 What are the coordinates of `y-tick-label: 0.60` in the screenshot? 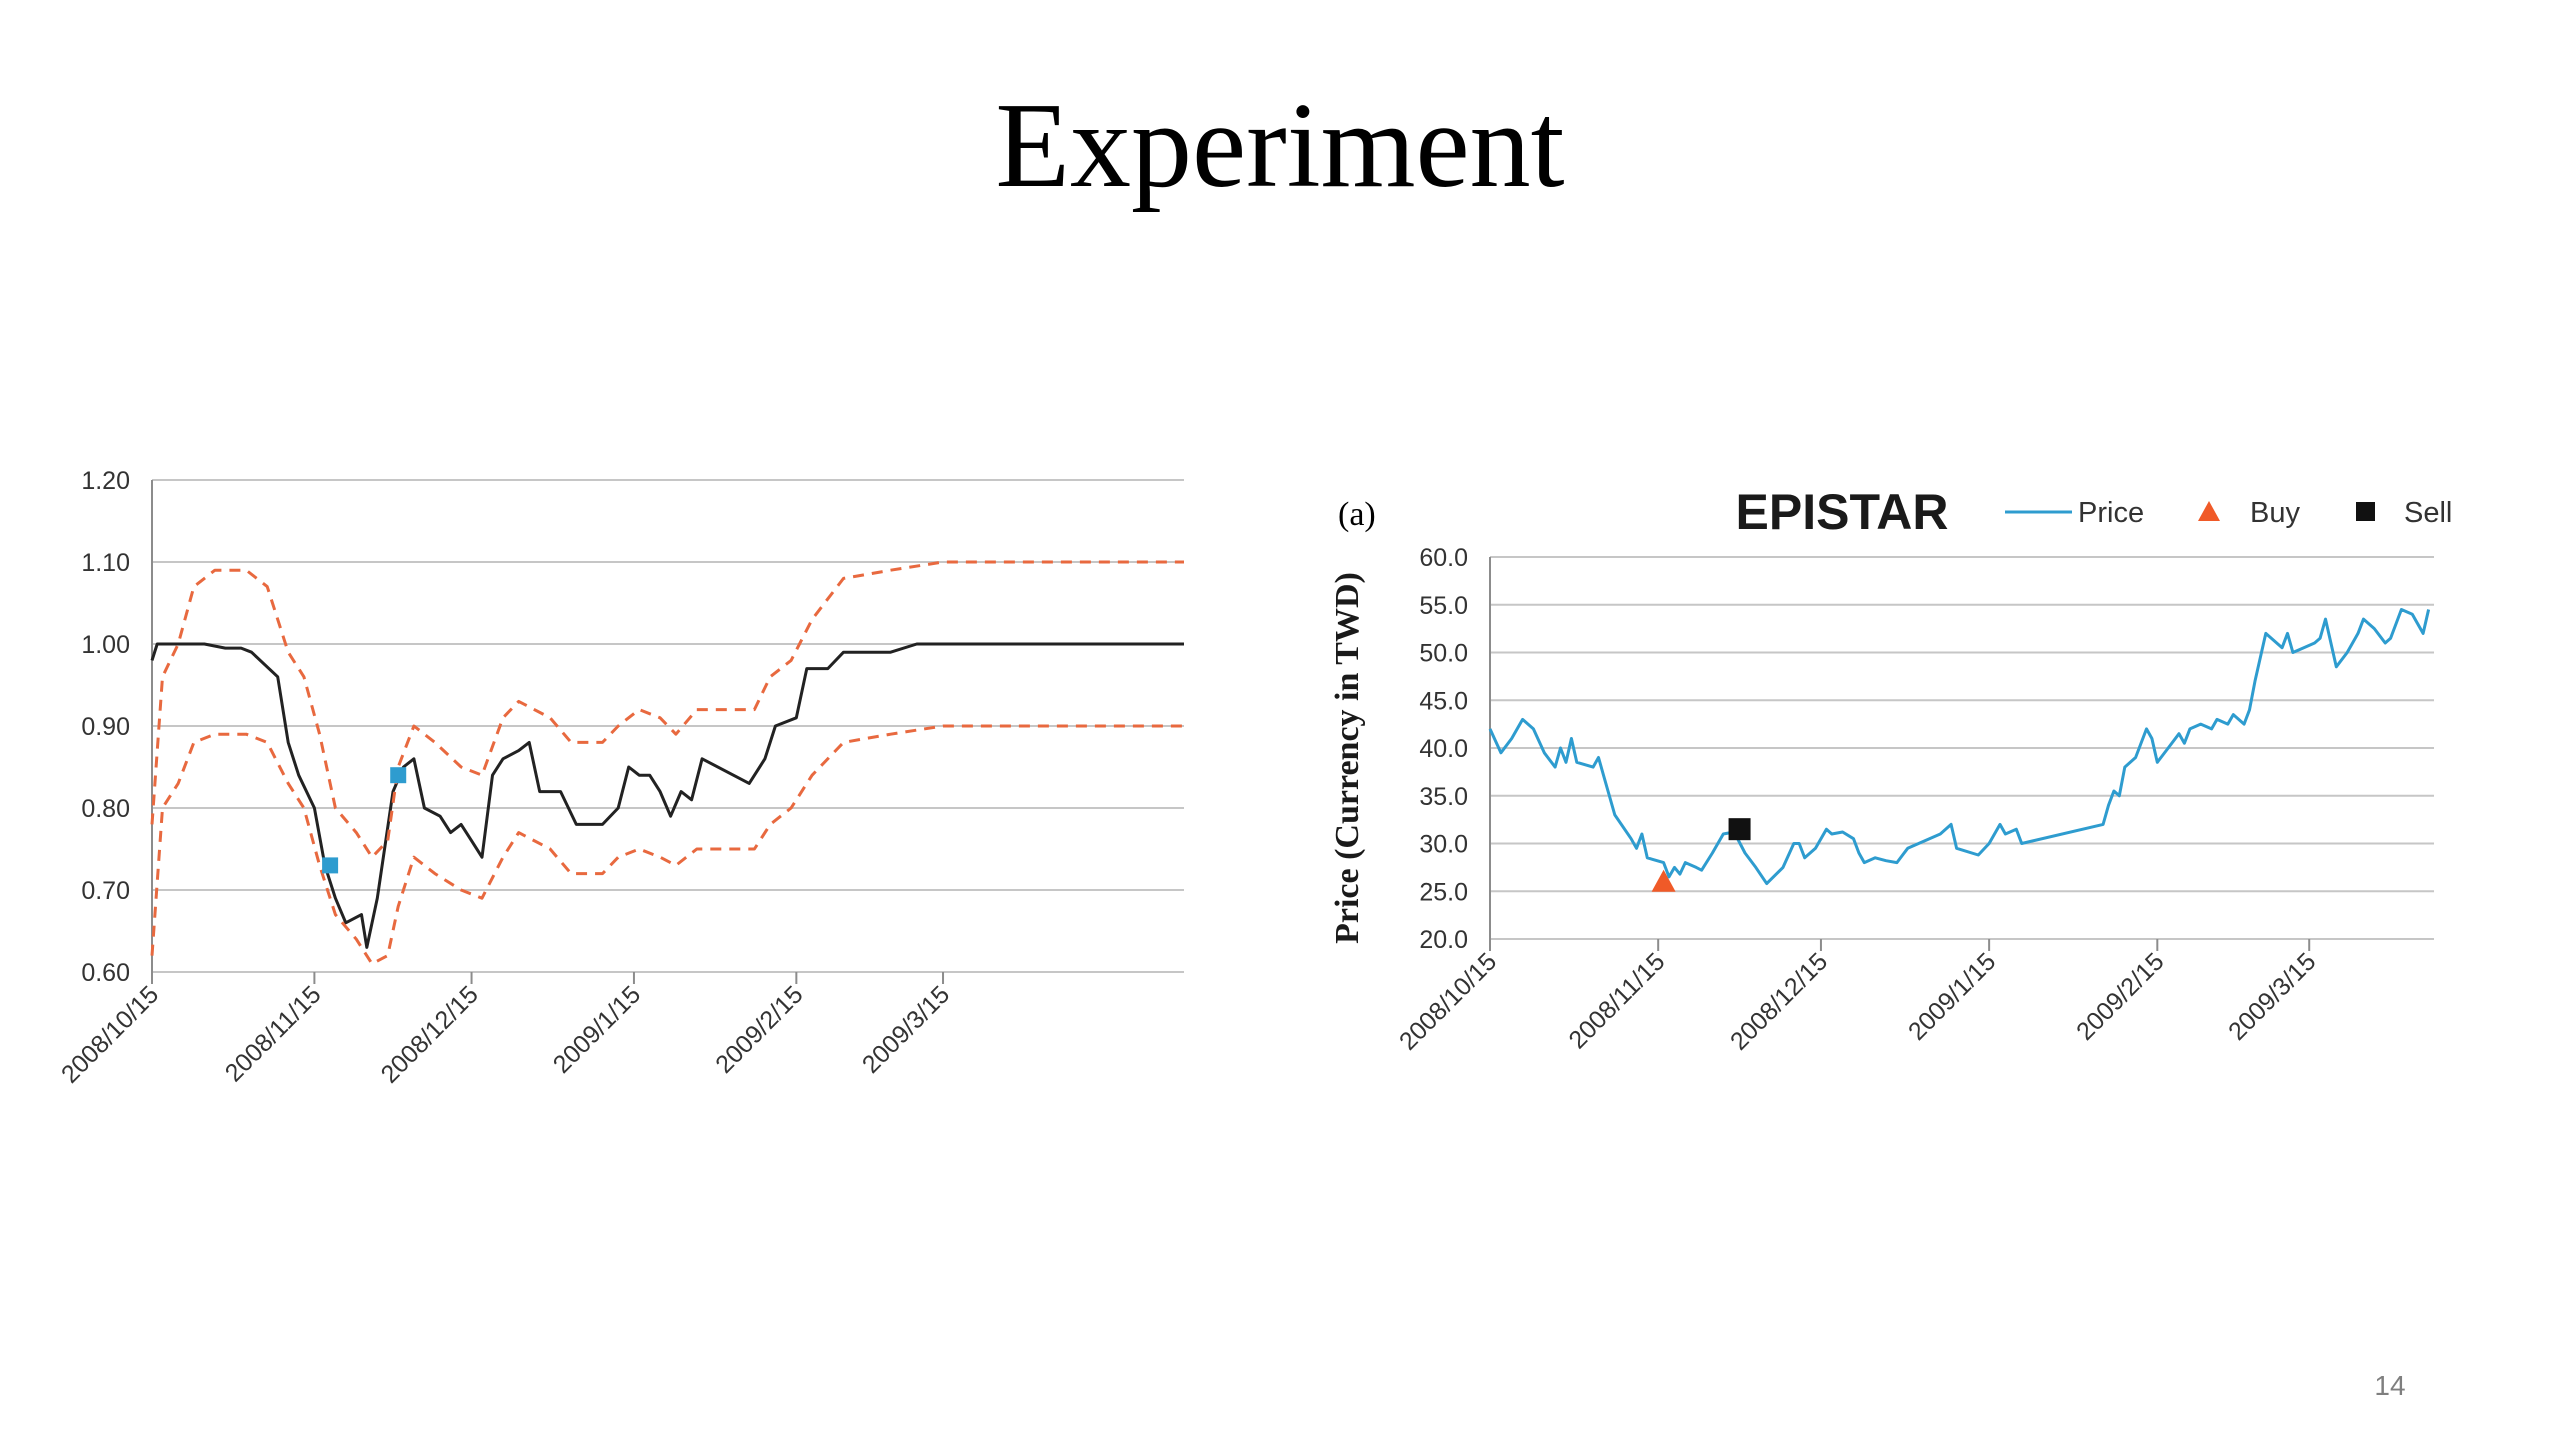 It's located at (105, 973).